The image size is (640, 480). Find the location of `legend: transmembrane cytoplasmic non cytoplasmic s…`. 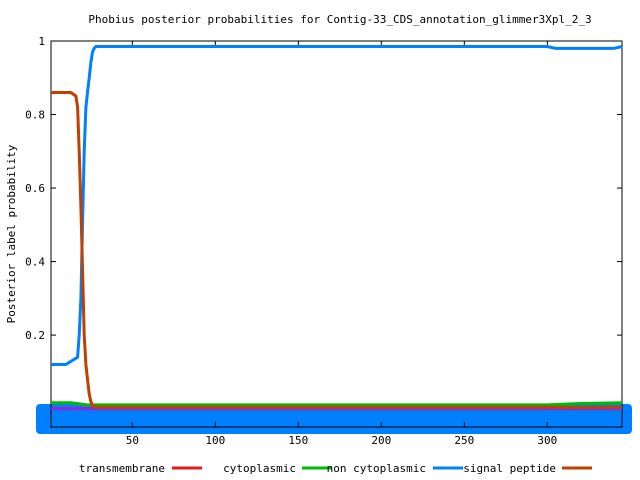

legend: transmembrane cytoplasmic non cytoplasmic s… is located at coordinates (335, 468).